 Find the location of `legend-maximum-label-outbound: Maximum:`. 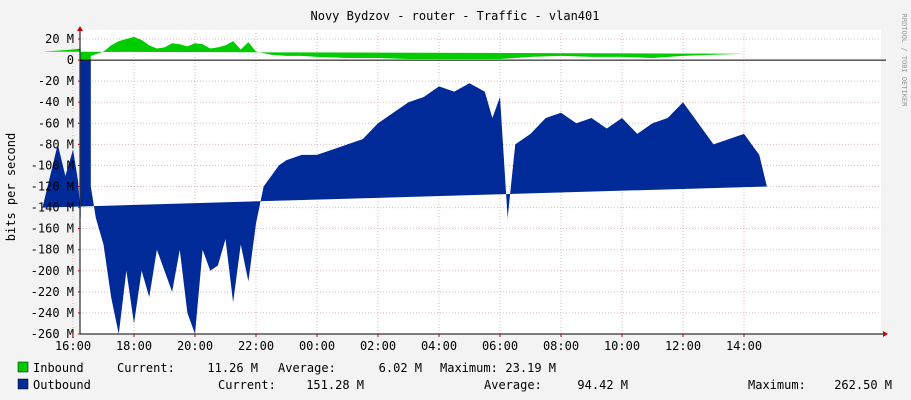

legend-maximum-label-outbound: Maximum: is located at coordinates (777, 385).